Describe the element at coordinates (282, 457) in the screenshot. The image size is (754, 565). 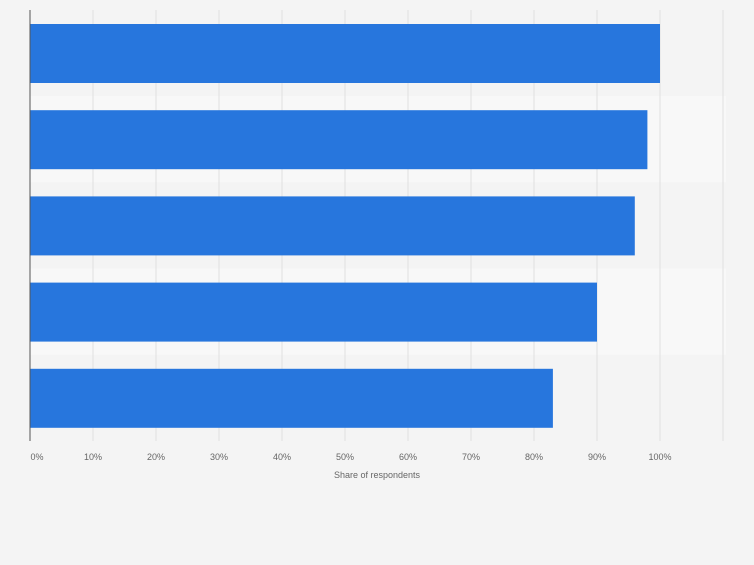
I see `x-tick-label: 40%` at that location.